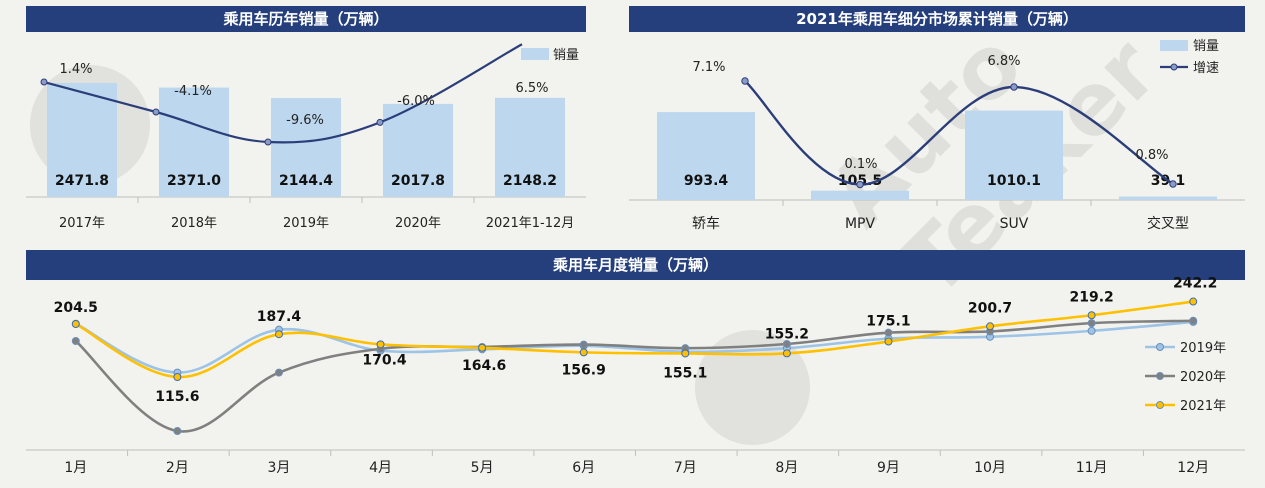  What do you see at coordinates (194, 223) in the screenshot?
I see `chart1-xtick-2: 2018年` at bounding box center [194, 223].